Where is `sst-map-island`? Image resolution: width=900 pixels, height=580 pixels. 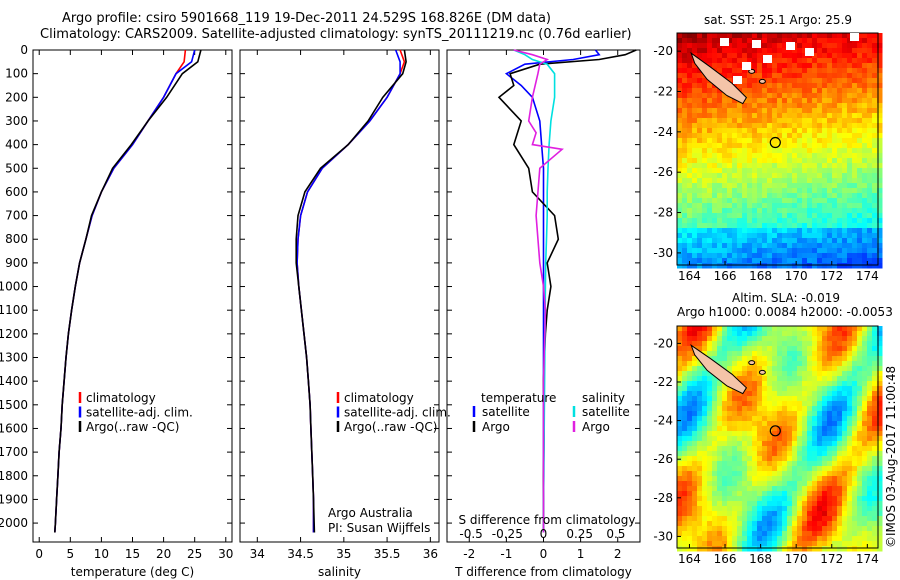 sst-map-island is located at coordinates (719, 78).